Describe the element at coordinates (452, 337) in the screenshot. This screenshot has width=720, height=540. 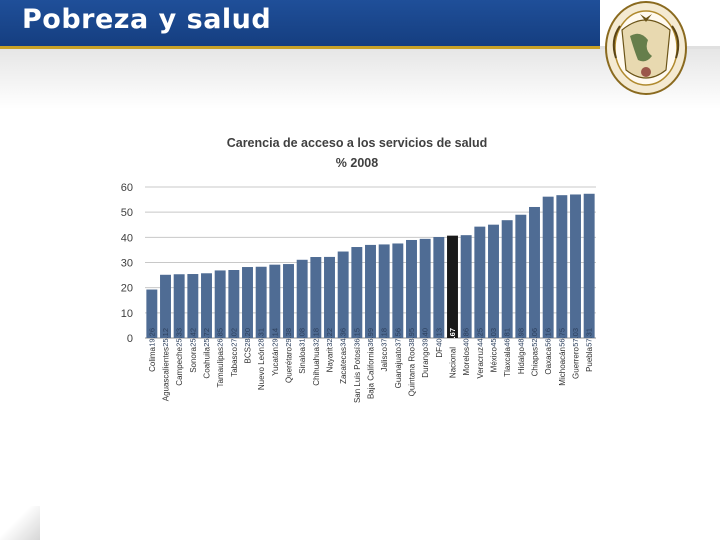
I see `bar-value-label: 40.67` at that location.